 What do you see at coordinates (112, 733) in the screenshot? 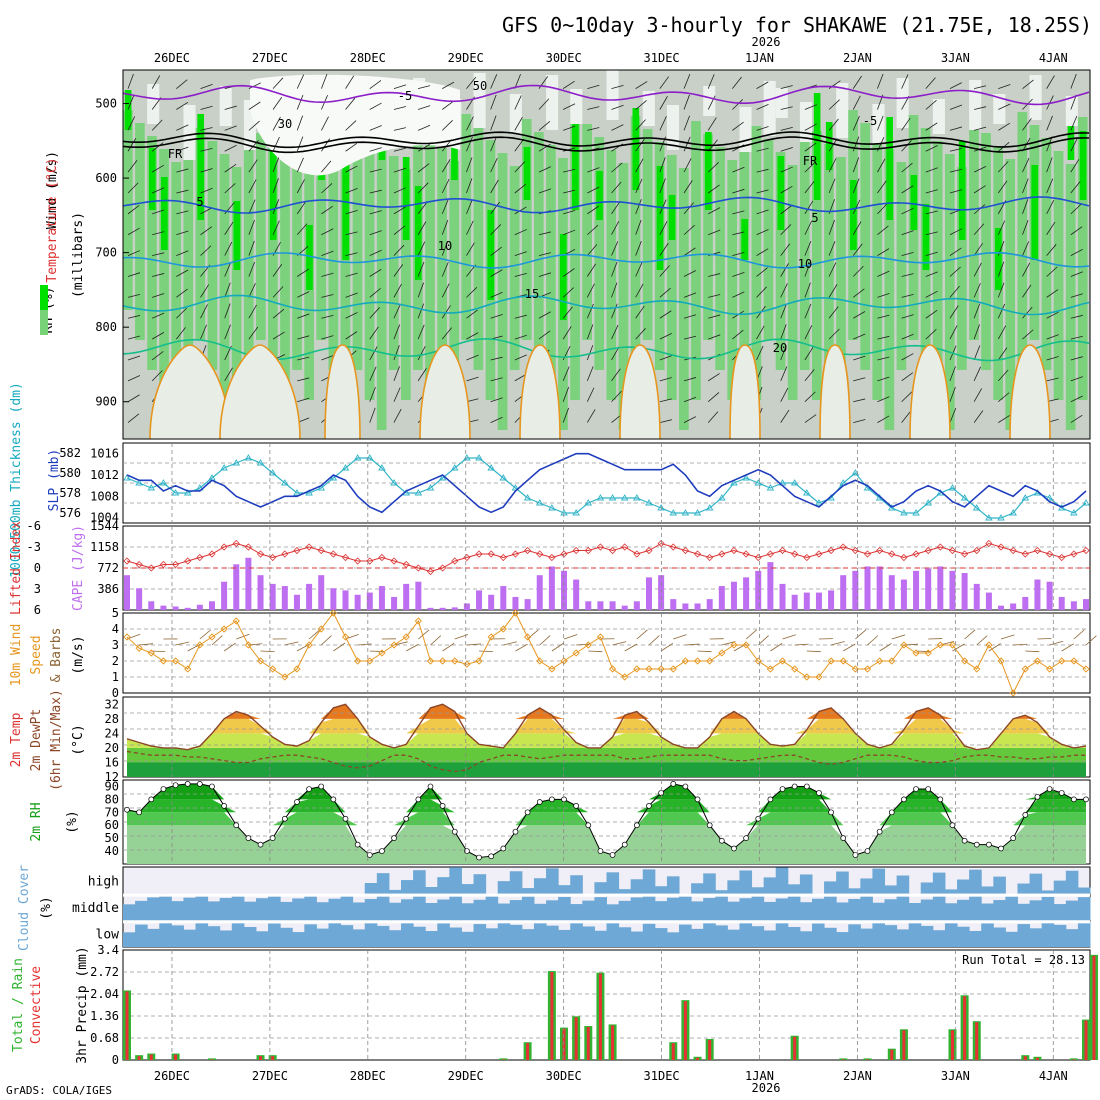
I see `temp-tick-label: 24` at bounding box center [112, 733].